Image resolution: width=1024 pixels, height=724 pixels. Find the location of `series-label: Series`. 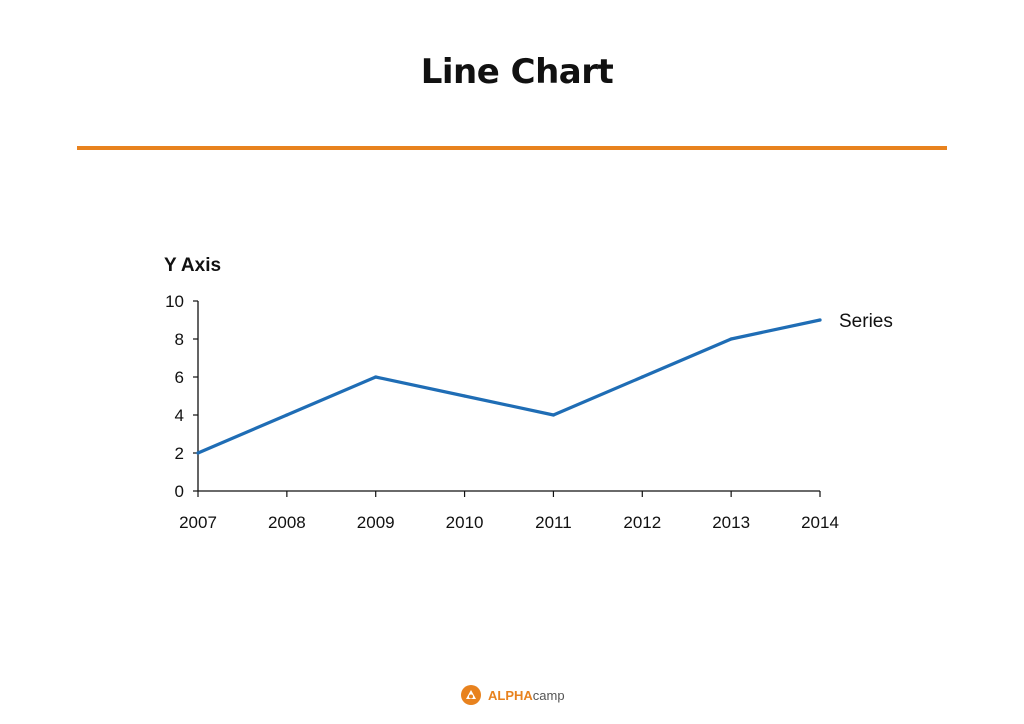

series-label: Series is located at coordinates (866, 321).